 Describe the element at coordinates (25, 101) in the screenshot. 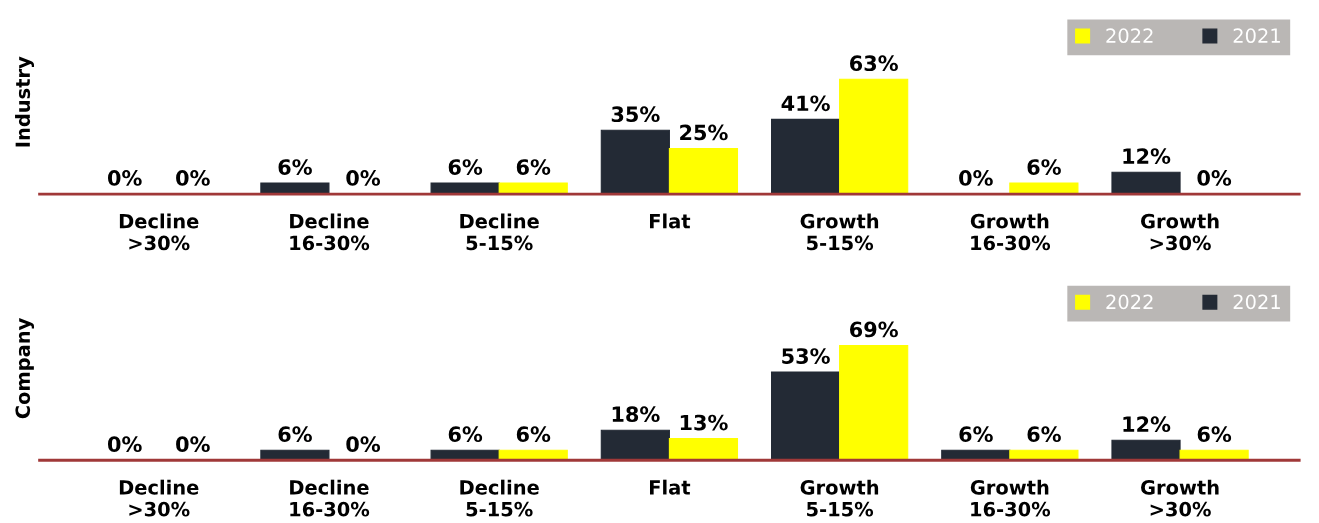

I see `y-axis-title: Industry` at that location.